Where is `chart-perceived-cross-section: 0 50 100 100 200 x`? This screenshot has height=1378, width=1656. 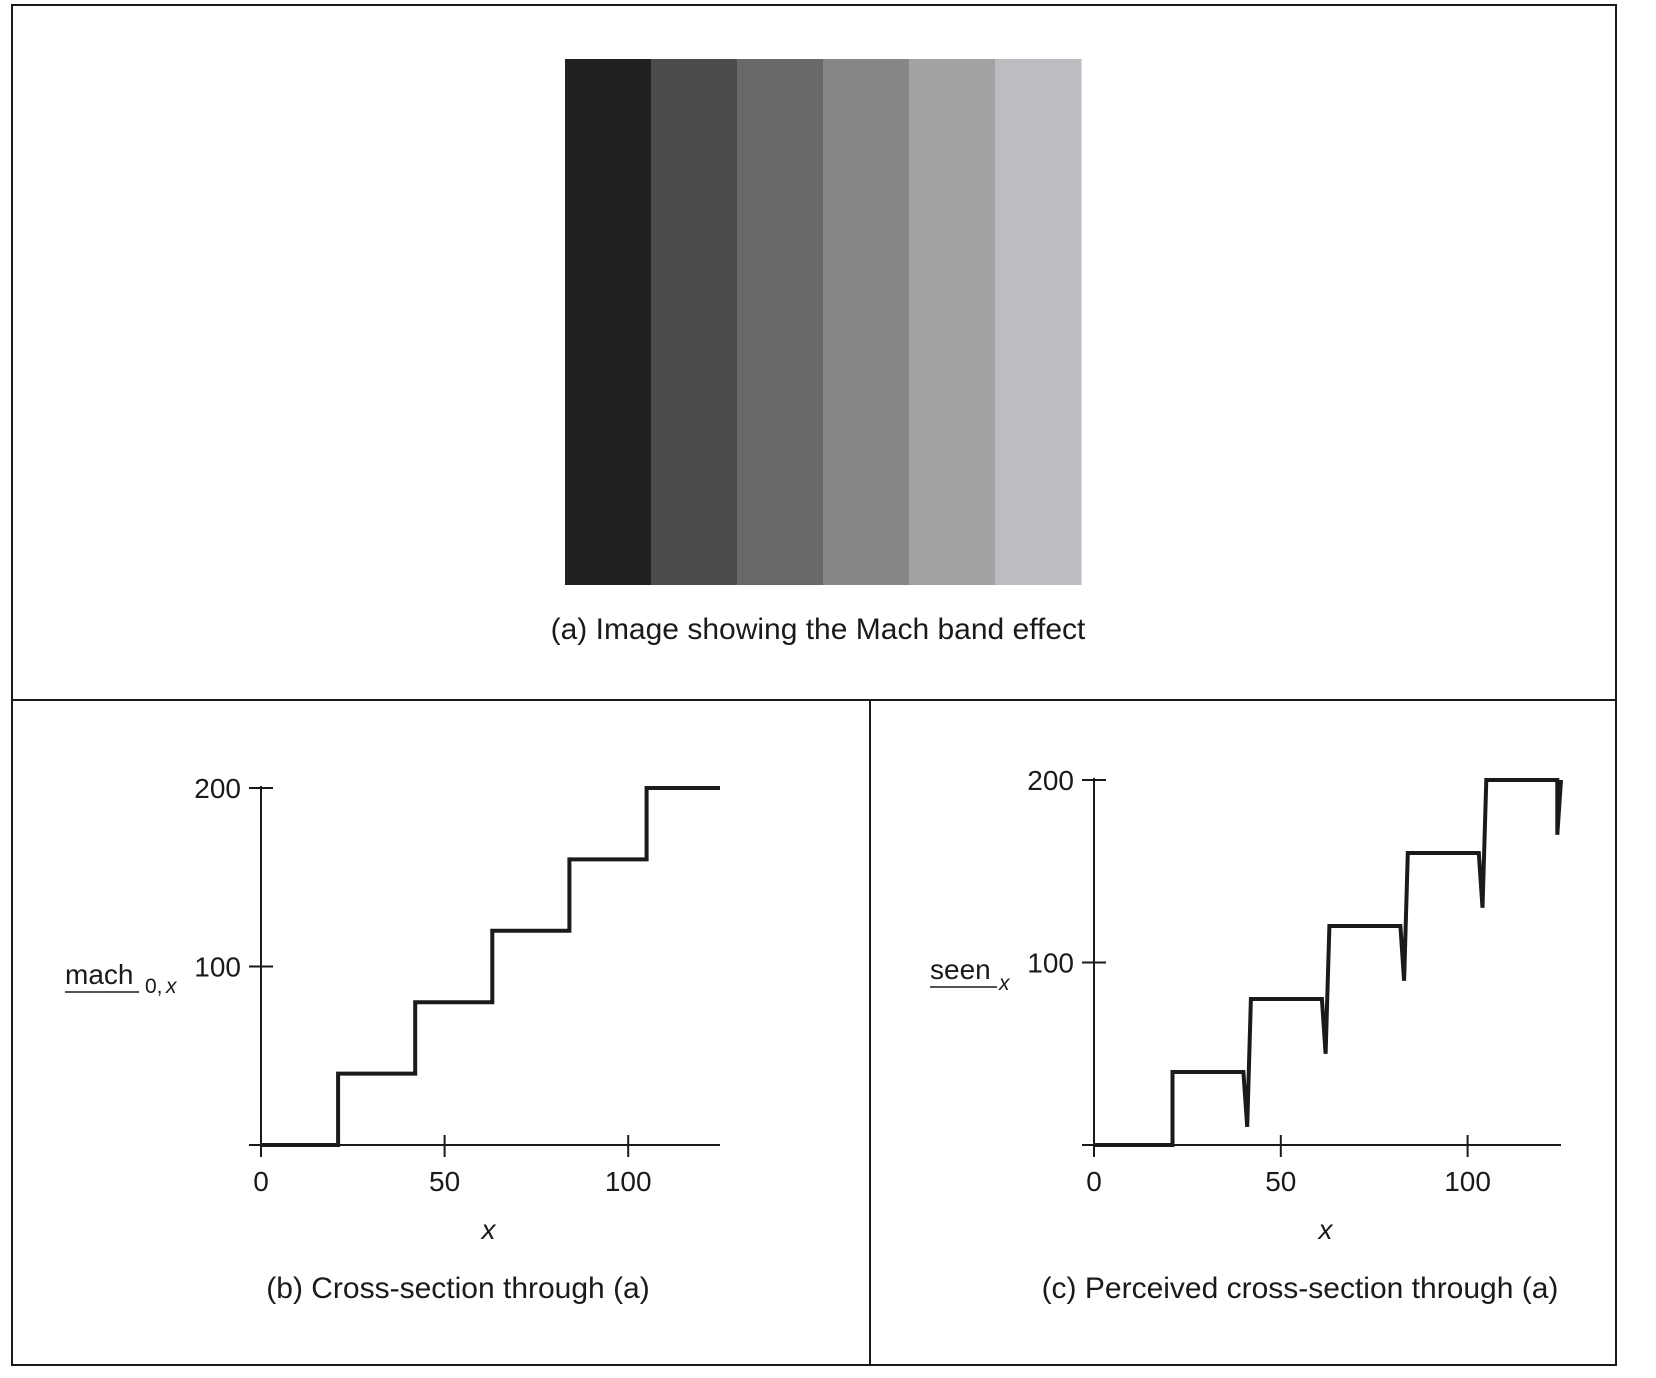 chart-perceived-cross-section: 0 50 100 100 200 x is located at coordinates (1295, 1005).